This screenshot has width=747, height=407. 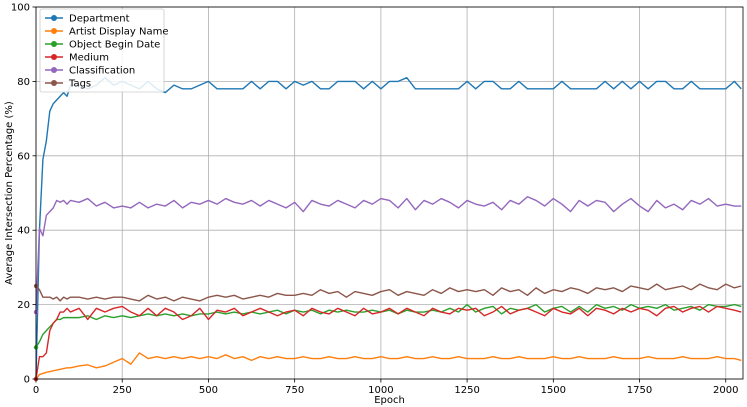 What do you see at coordinates (23, 231) in the screenshot?
I see `y-tick-label: 40` at bounding box center [23, 231].